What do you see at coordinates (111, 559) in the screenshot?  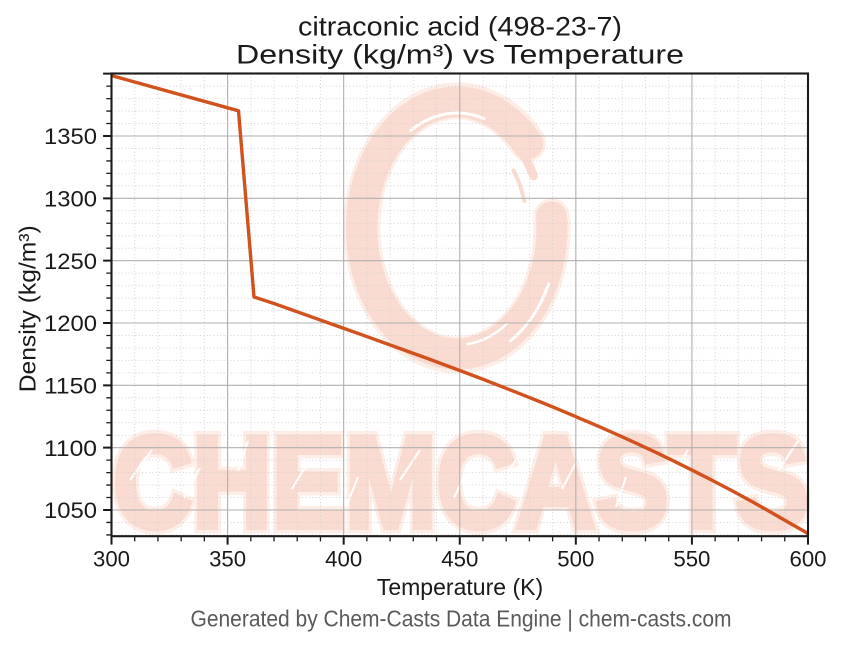 I see `svg-text: 300` at bounding box center [111, 559].